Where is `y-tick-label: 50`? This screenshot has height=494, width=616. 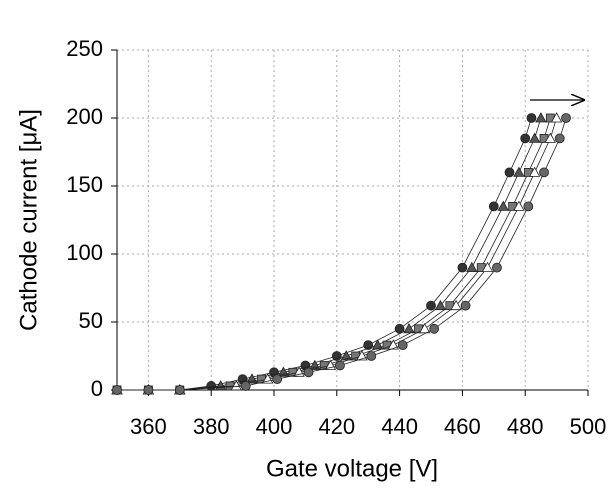
y-tick-label: 50 is located at coordinates (91, 320).